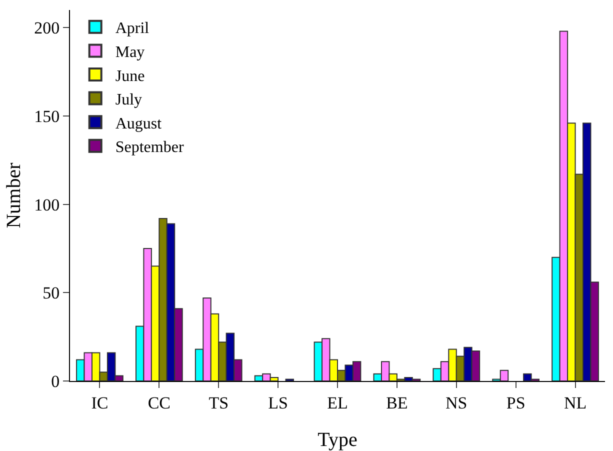  What do you see at coordinates (159, 402) in the screenshot?
I see `x-tick-label: CC` at bounding box center [159, 402].